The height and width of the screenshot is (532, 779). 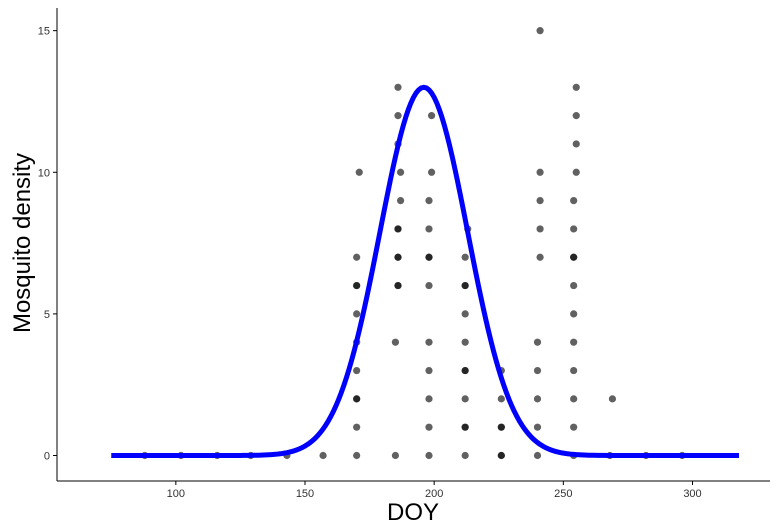 What do you see at coordinates (44, 173) in the screenshot?
I see `y-tick-label: 10` at bounding box center [44, 173].